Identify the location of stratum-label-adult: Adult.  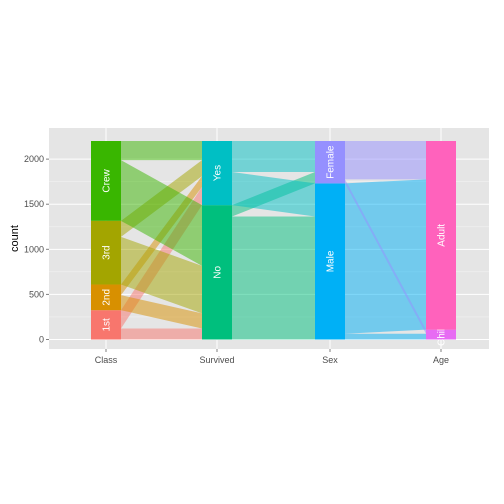
(442, 235).